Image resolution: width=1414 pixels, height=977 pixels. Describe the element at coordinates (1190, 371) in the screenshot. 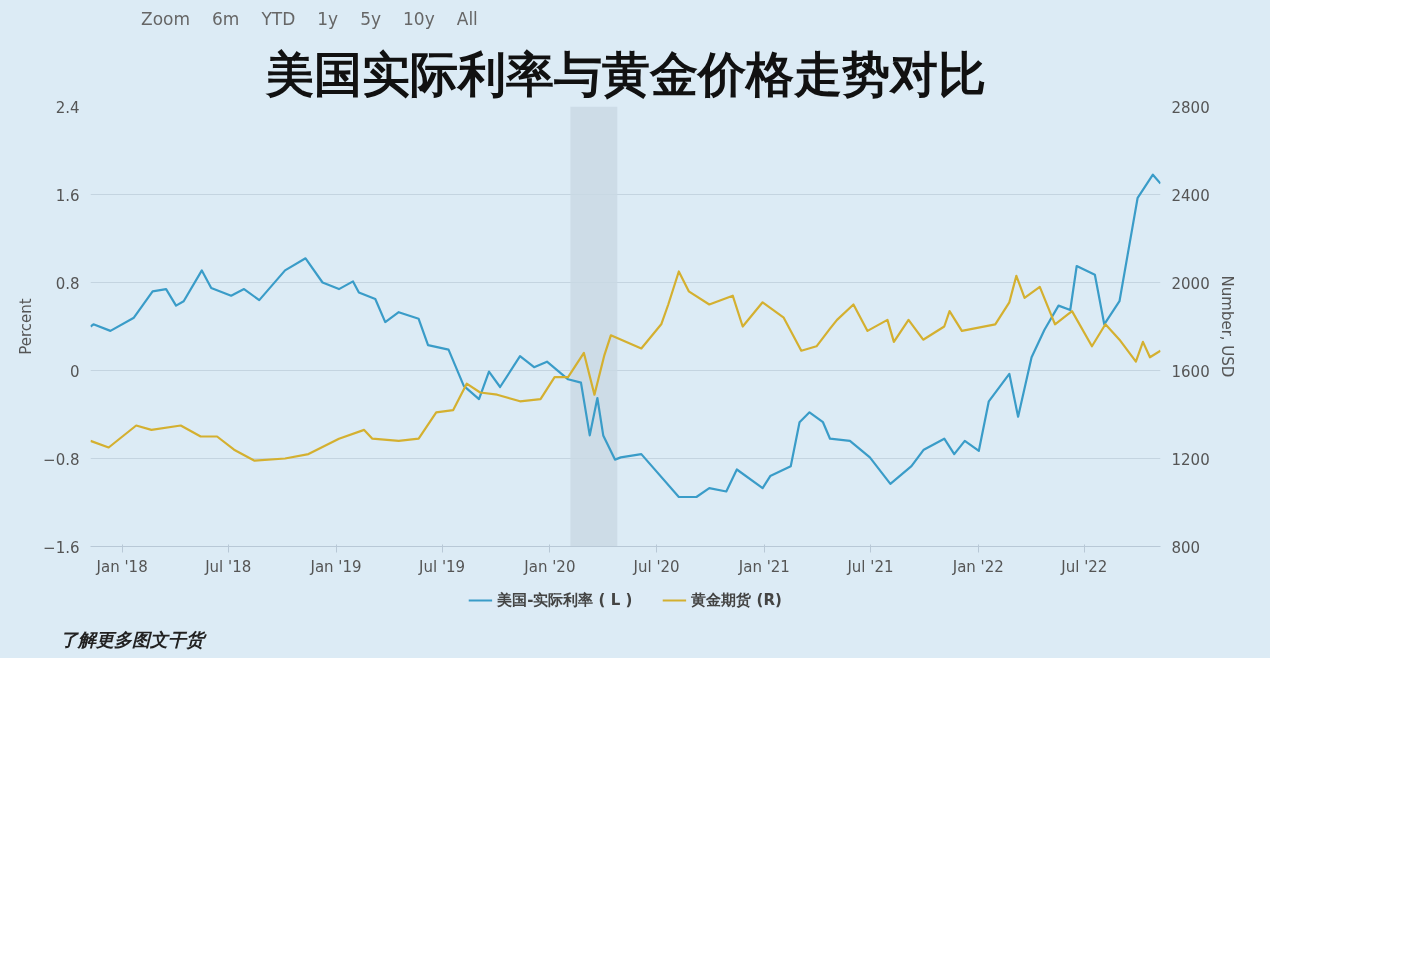

I see `y2-tick-label: 1600` at that location.